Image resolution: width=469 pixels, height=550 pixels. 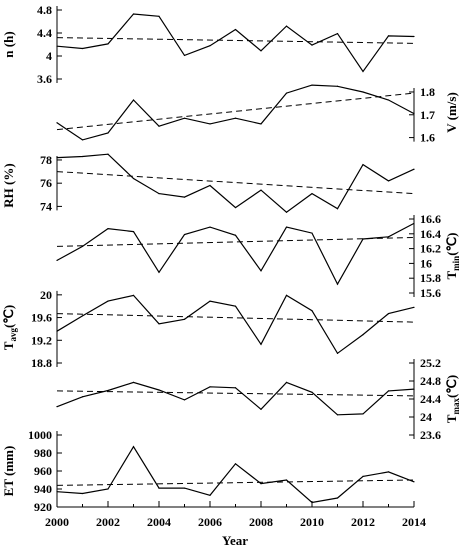 What do you see at coordinates (451, 386) in the screenshot?
I see `y-axis-title-unit-Tmax: (℃)` at bounding box center [451, 386].